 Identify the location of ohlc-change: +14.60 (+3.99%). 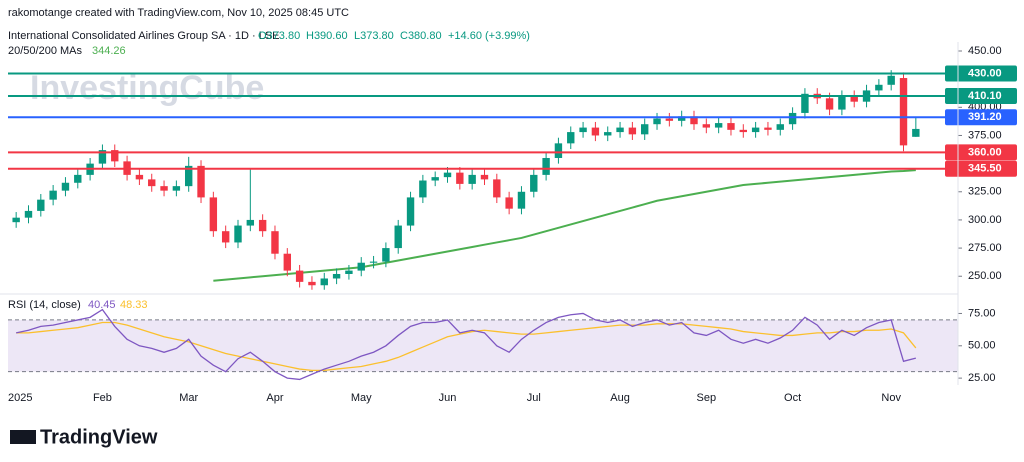
(489, 36).